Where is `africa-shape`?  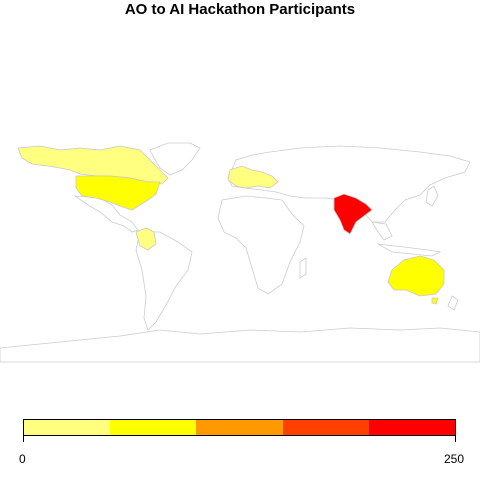 africa-shape is located at coordinates (261, 245).